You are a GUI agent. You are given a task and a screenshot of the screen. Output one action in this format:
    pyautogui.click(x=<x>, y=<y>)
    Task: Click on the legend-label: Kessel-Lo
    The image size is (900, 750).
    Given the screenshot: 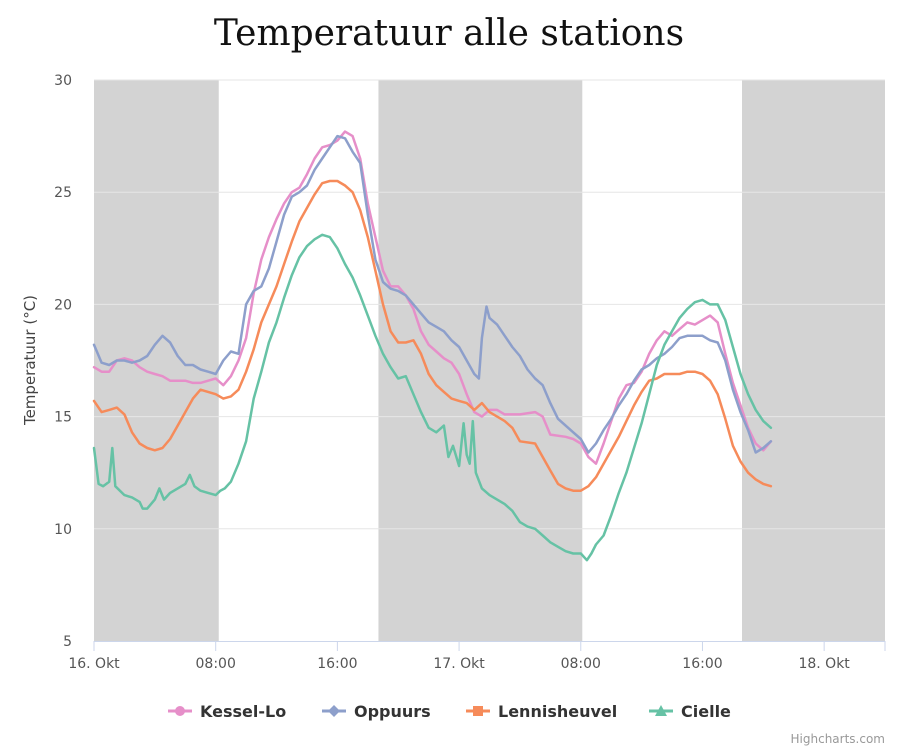 What is the action you would take?
    pyautogui.click(x=243, y=711)
    